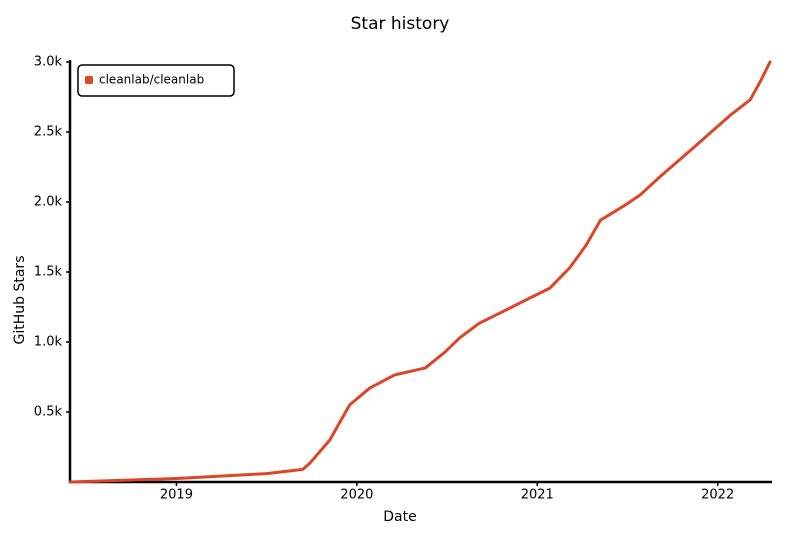  I want to click on x-tick-label: 2022, so click(717, 495).